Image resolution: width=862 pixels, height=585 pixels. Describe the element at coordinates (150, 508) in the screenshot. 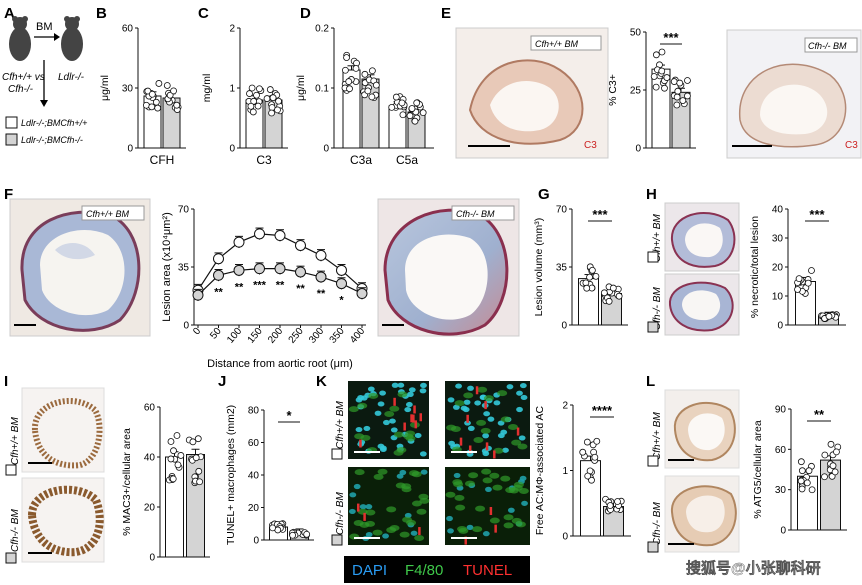

I see `y-tick-label: 20` at that location.